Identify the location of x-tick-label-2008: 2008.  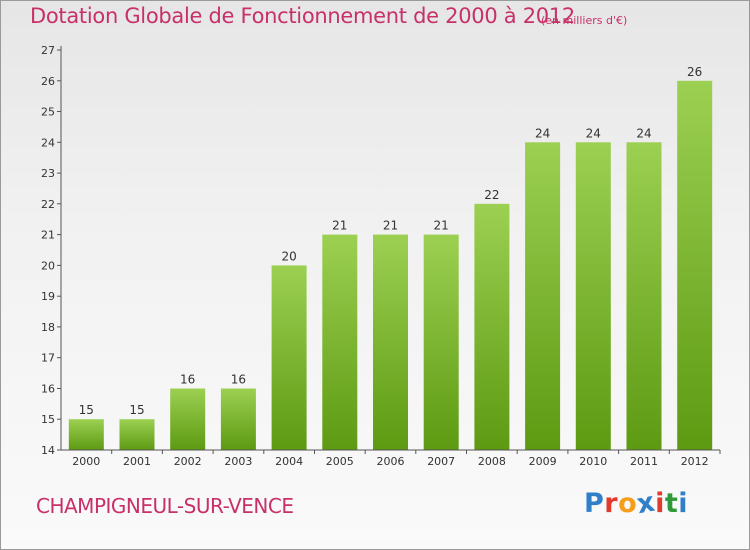
(492, 461).